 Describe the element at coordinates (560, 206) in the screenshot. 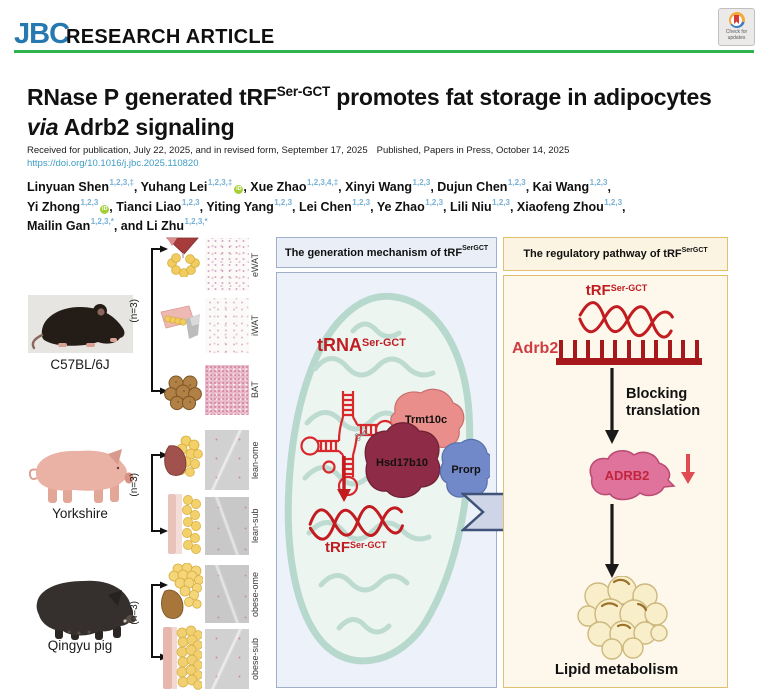

I see `author-name: Xiaofeng Zhou` at that location.